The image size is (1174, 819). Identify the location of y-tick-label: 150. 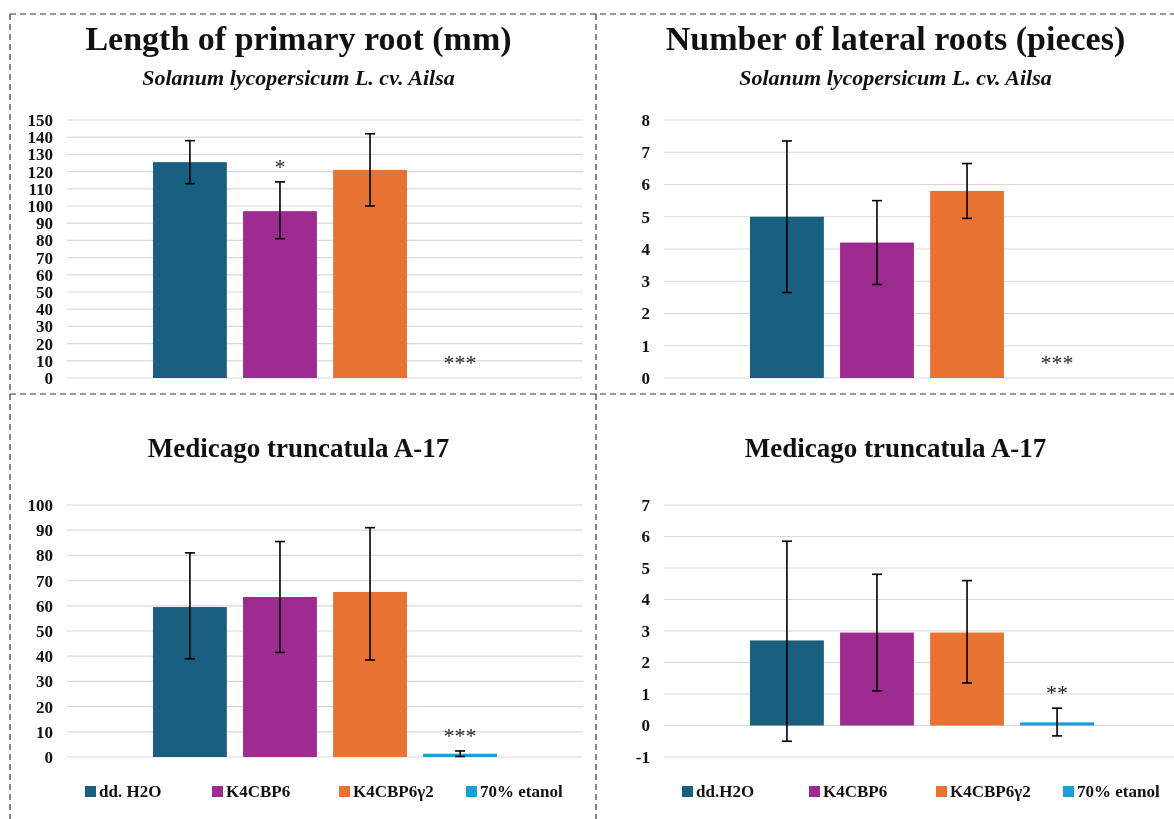
(40, 120).